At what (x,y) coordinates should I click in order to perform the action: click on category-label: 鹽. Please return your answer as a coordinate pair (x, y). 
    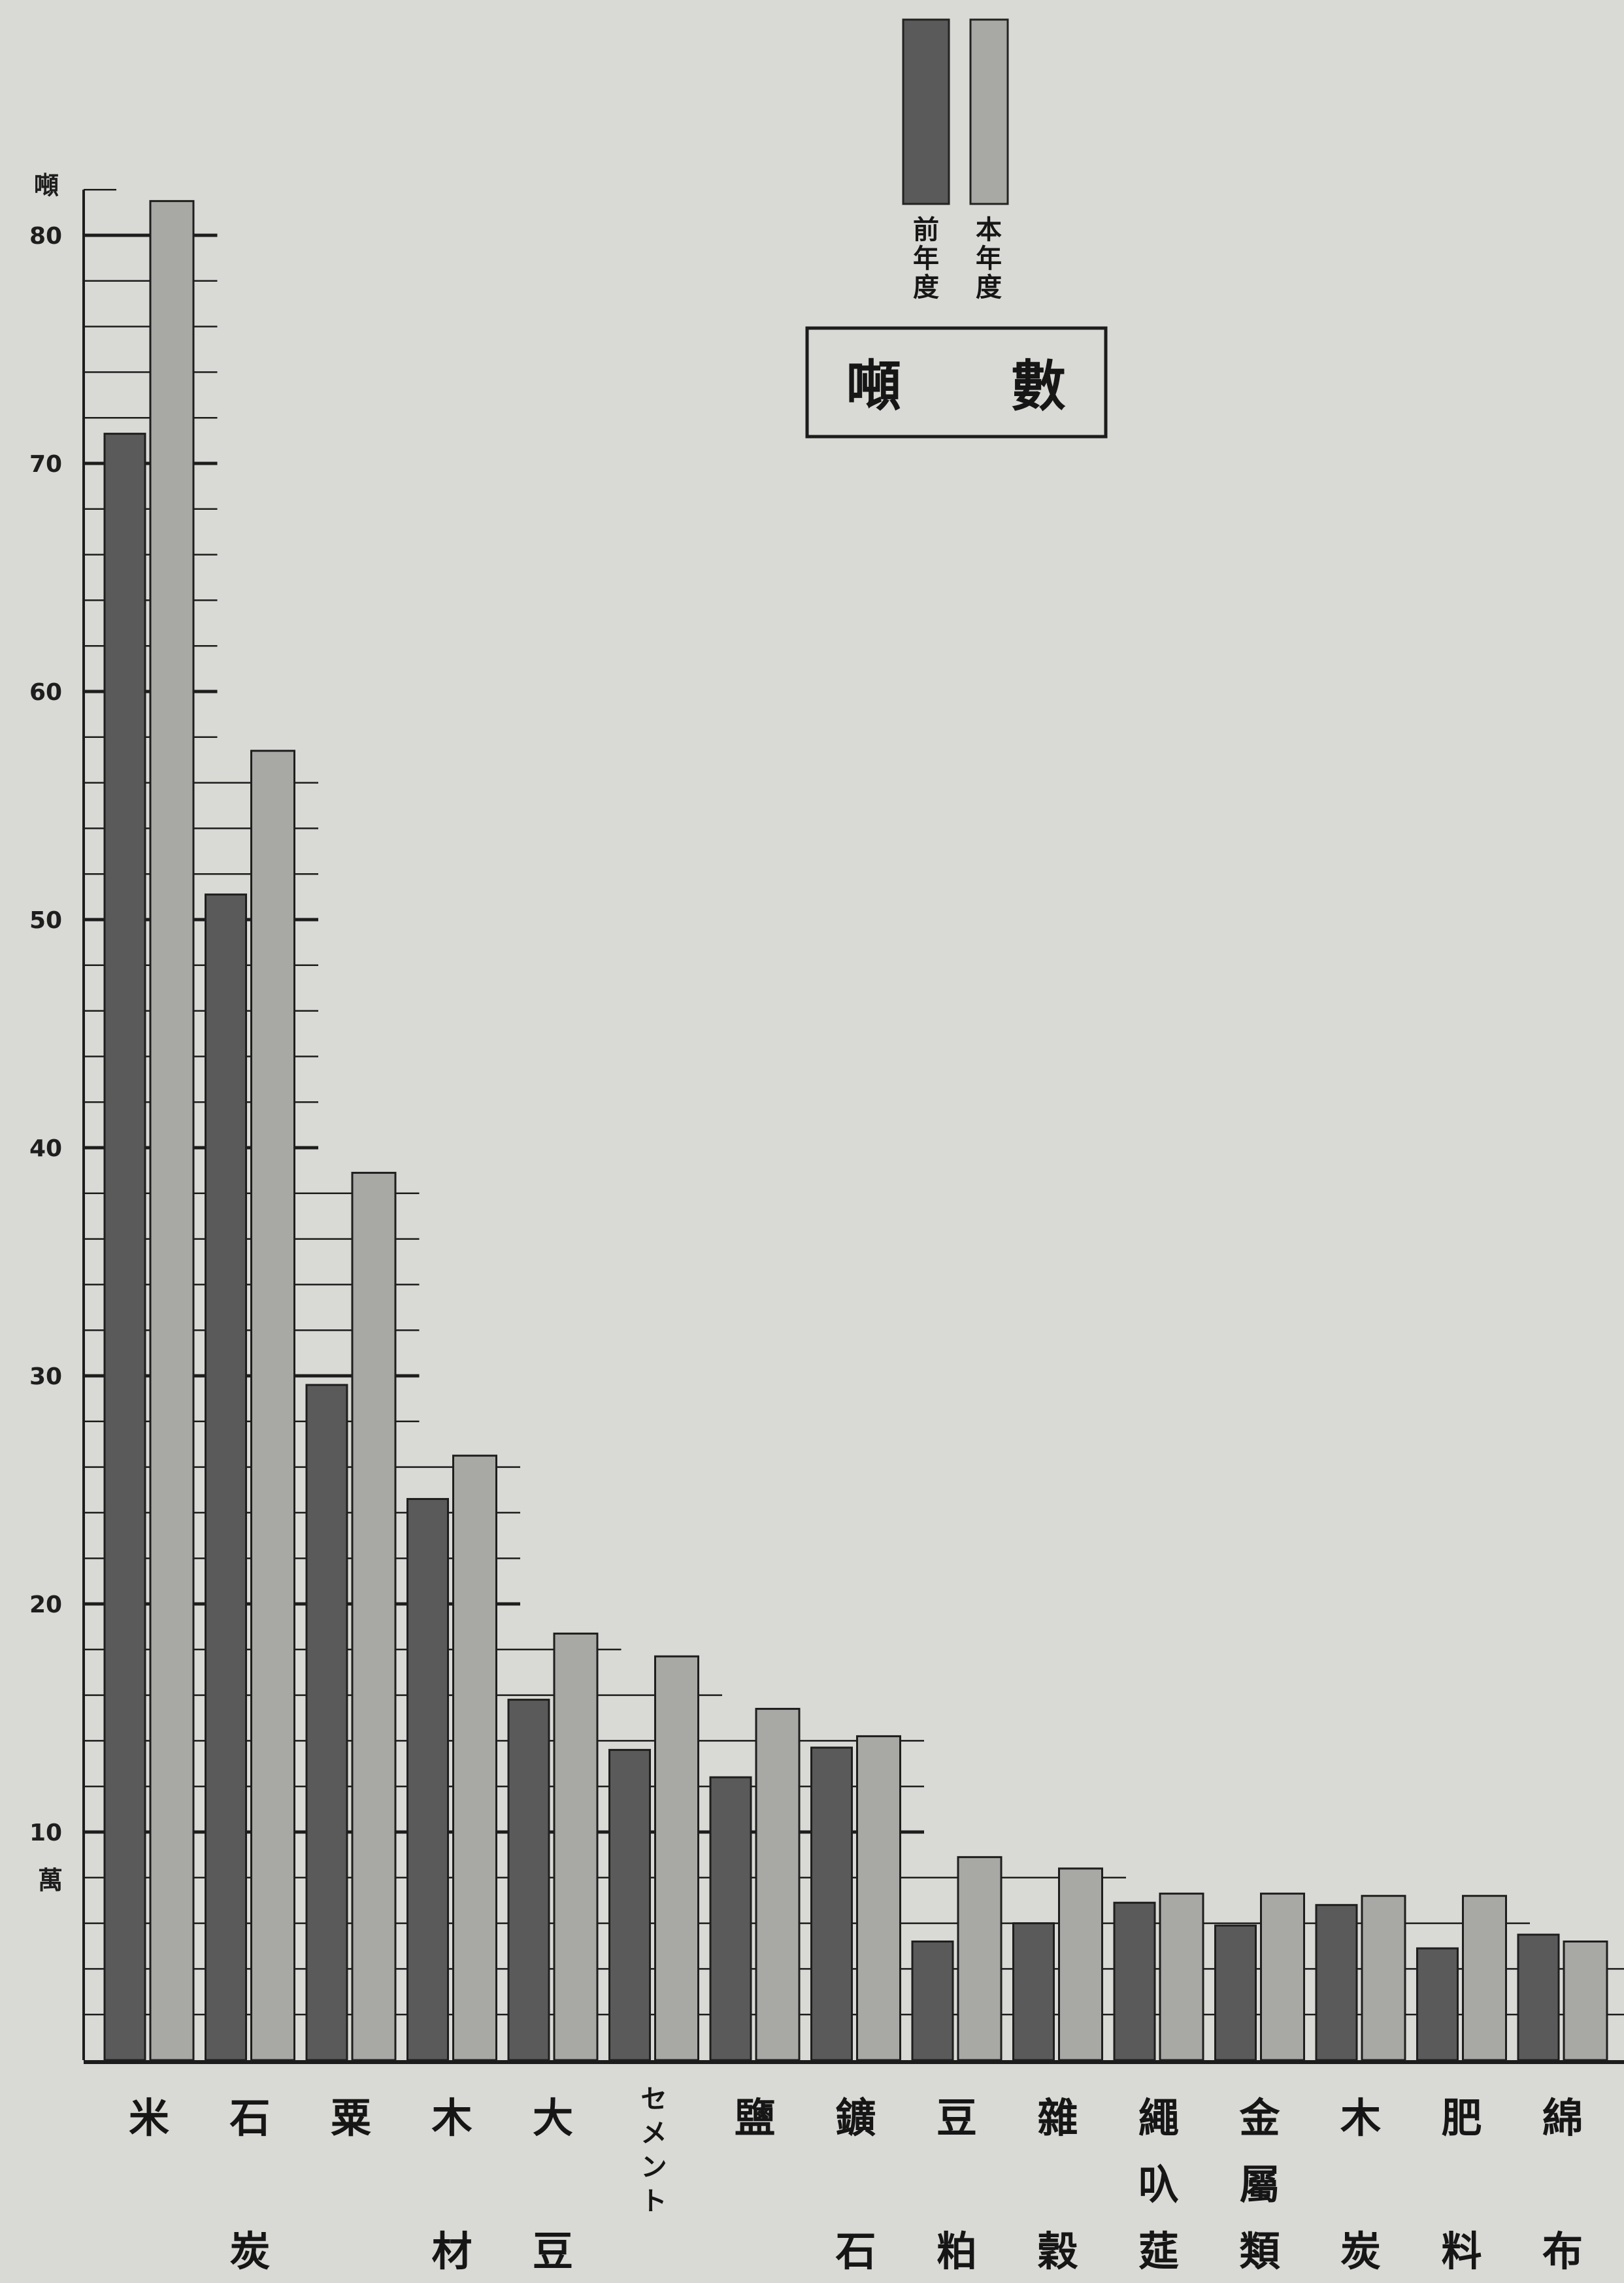
    Looking at the image, I should click on (755, 2118).